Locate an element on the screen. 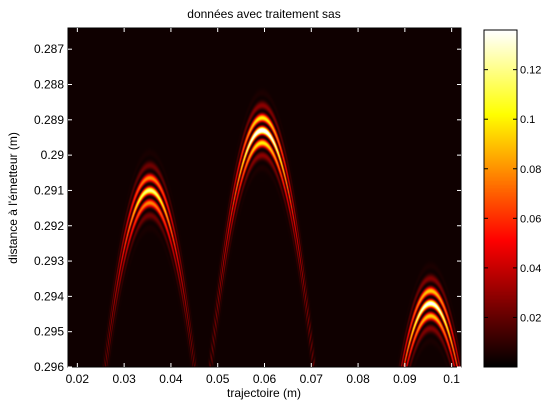 This screenshot has height=401, width=544. y-tick-label: 0.288 is located at coordinates (49, 85).